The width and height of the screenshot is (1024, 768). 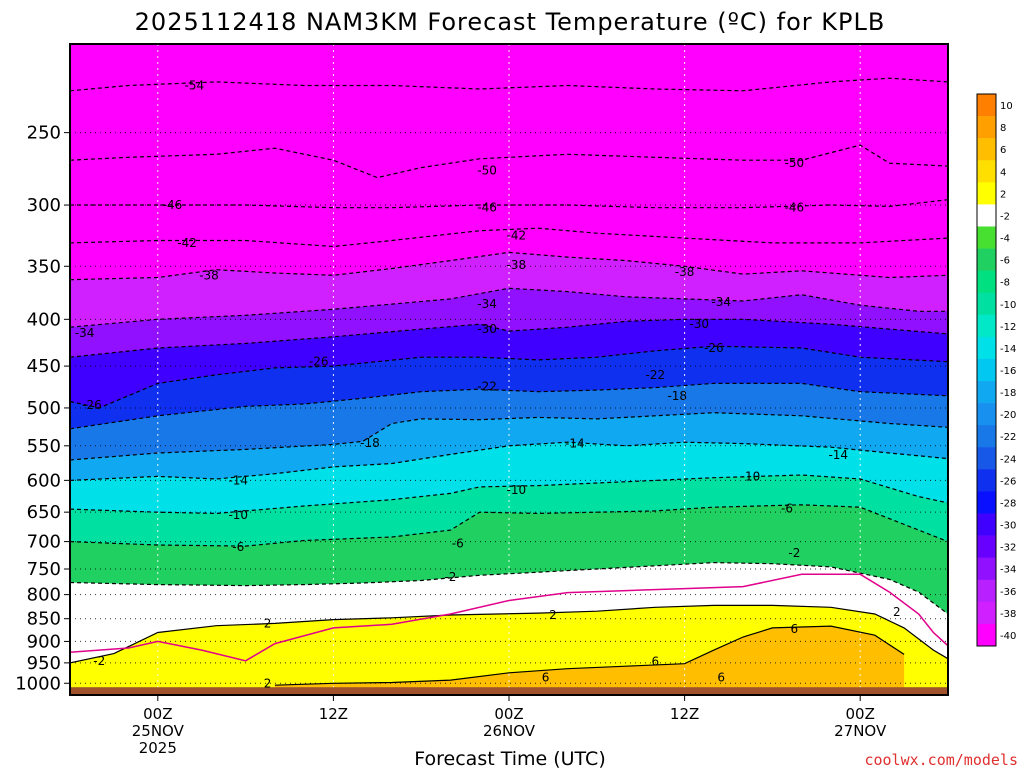 What do you see at coordinates (684, 714) in the screenshot?
I see `x-tick-label: 12Z` at bounding box center [684, 714].